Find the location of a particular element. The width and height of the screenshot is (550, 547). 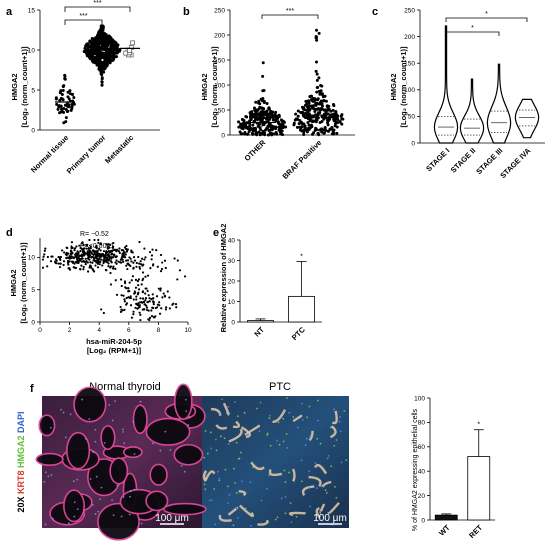

panel-label-c: c is located at coordinates (375, 12).